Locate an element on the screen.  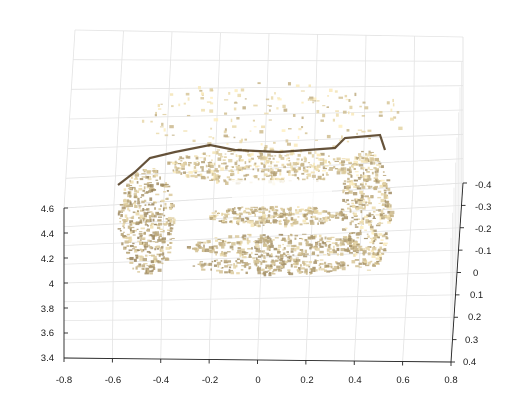
y-tick-label: -0.1 is located at coordinates (483, 251).